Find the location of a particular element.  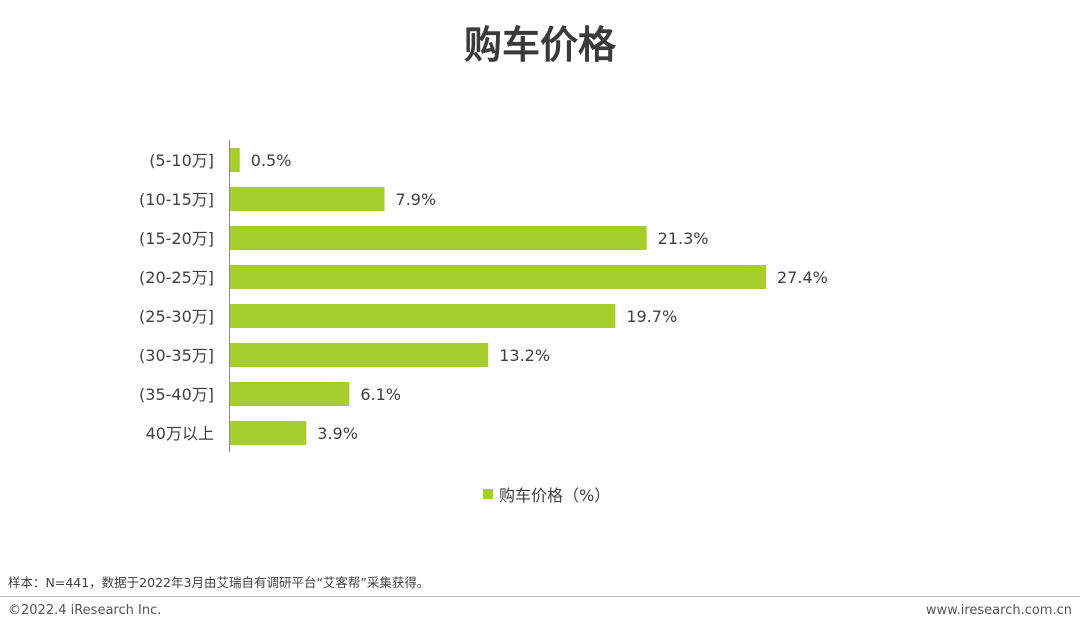

value-label: 7.9% is located at coordinates (416, 199).